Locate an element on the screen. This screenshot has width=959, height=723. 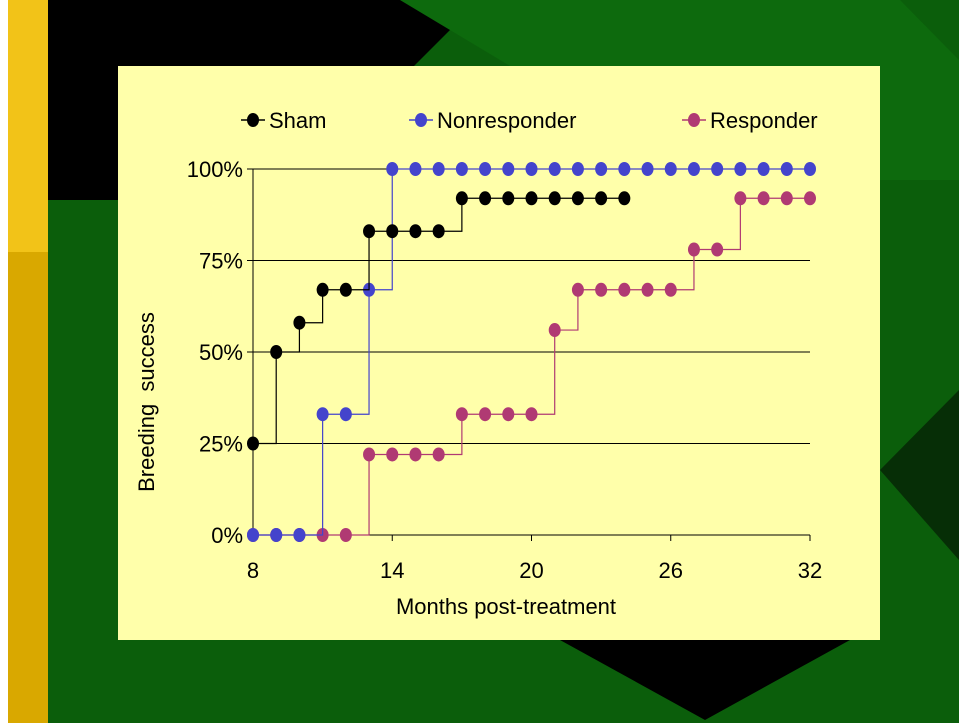
x-tick-label-14: 14 is located at coordinates (392, 570).